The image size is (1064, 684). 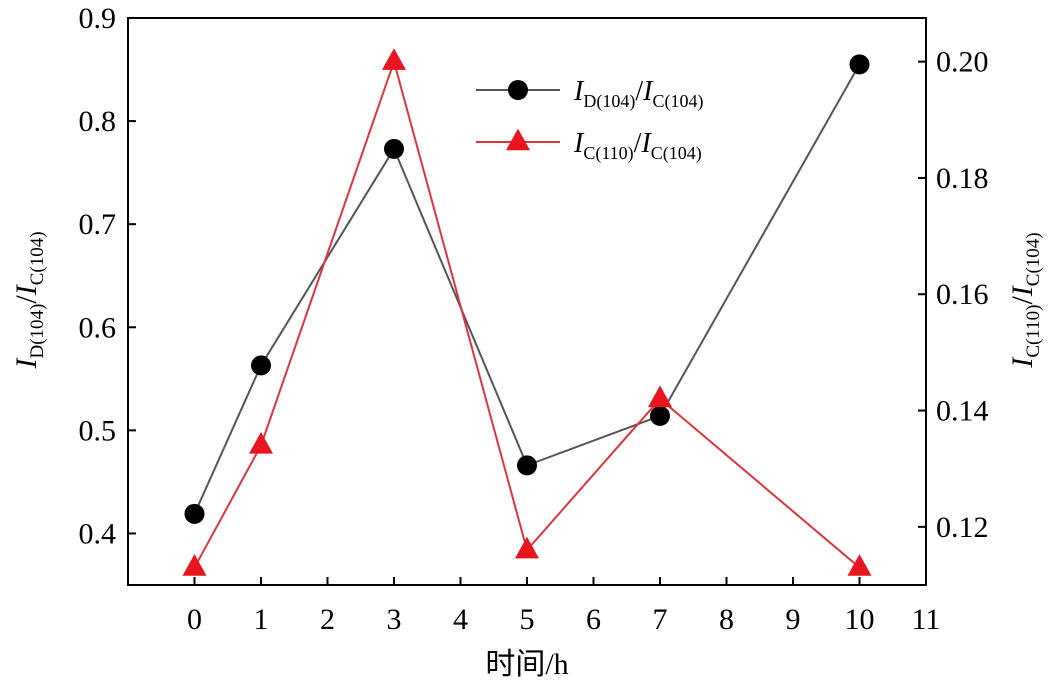 What do you see at coordinates (527, 619) in the screenshot?
I see `x-tick-label: 5` at bounding box center [527, 619].